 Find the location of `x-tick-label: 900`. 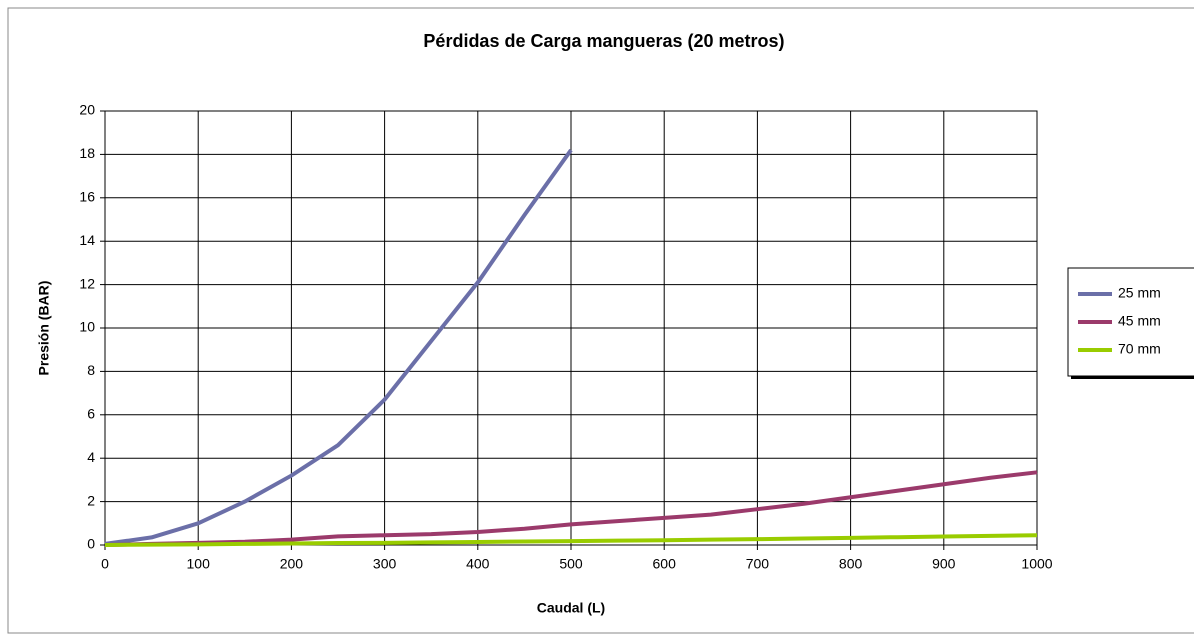

x-tick-label: 900 is located at coordinates (944, 564).